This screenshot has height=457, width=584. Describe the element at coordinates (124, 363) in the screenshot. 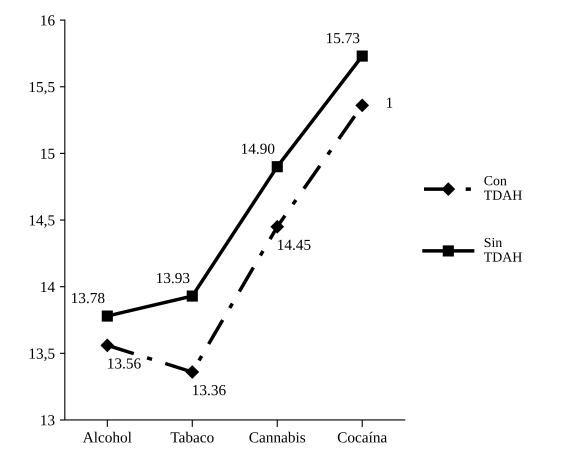

I see `data-label: 13.56` at that location.